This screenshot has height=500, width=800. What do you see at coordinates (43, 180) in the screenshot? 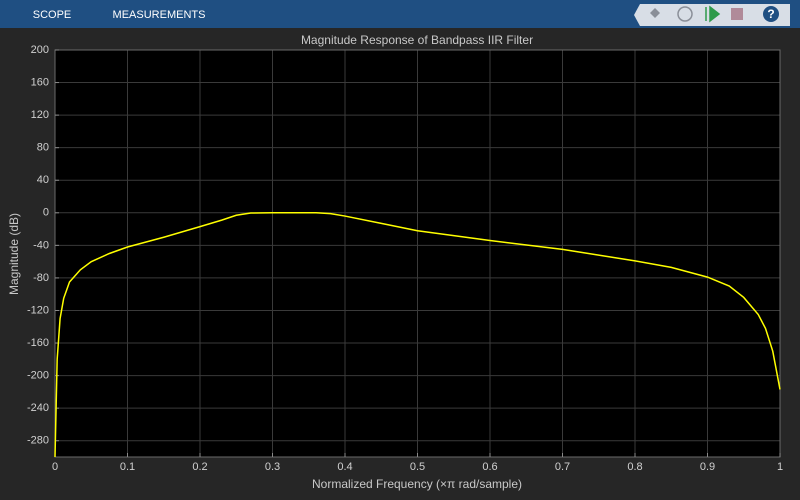
I see `y-tick-label: 40` at bounding box center [43, 180].